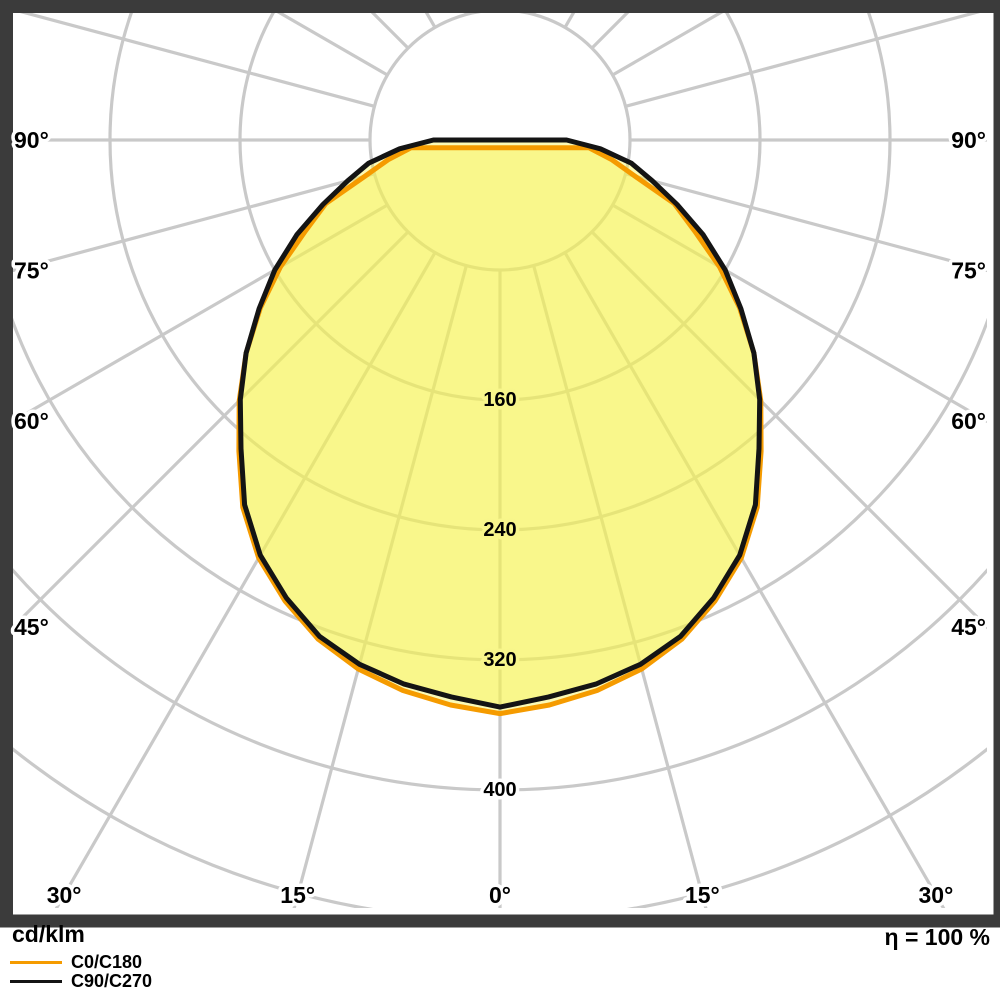 Image resolution: width=1000 pixels, height=1000 pixels. What do you see at coordinates (702, 895) in the screenshot?
I see `angle-label-bottom-15: 15°` at bounding box center [702, 895].